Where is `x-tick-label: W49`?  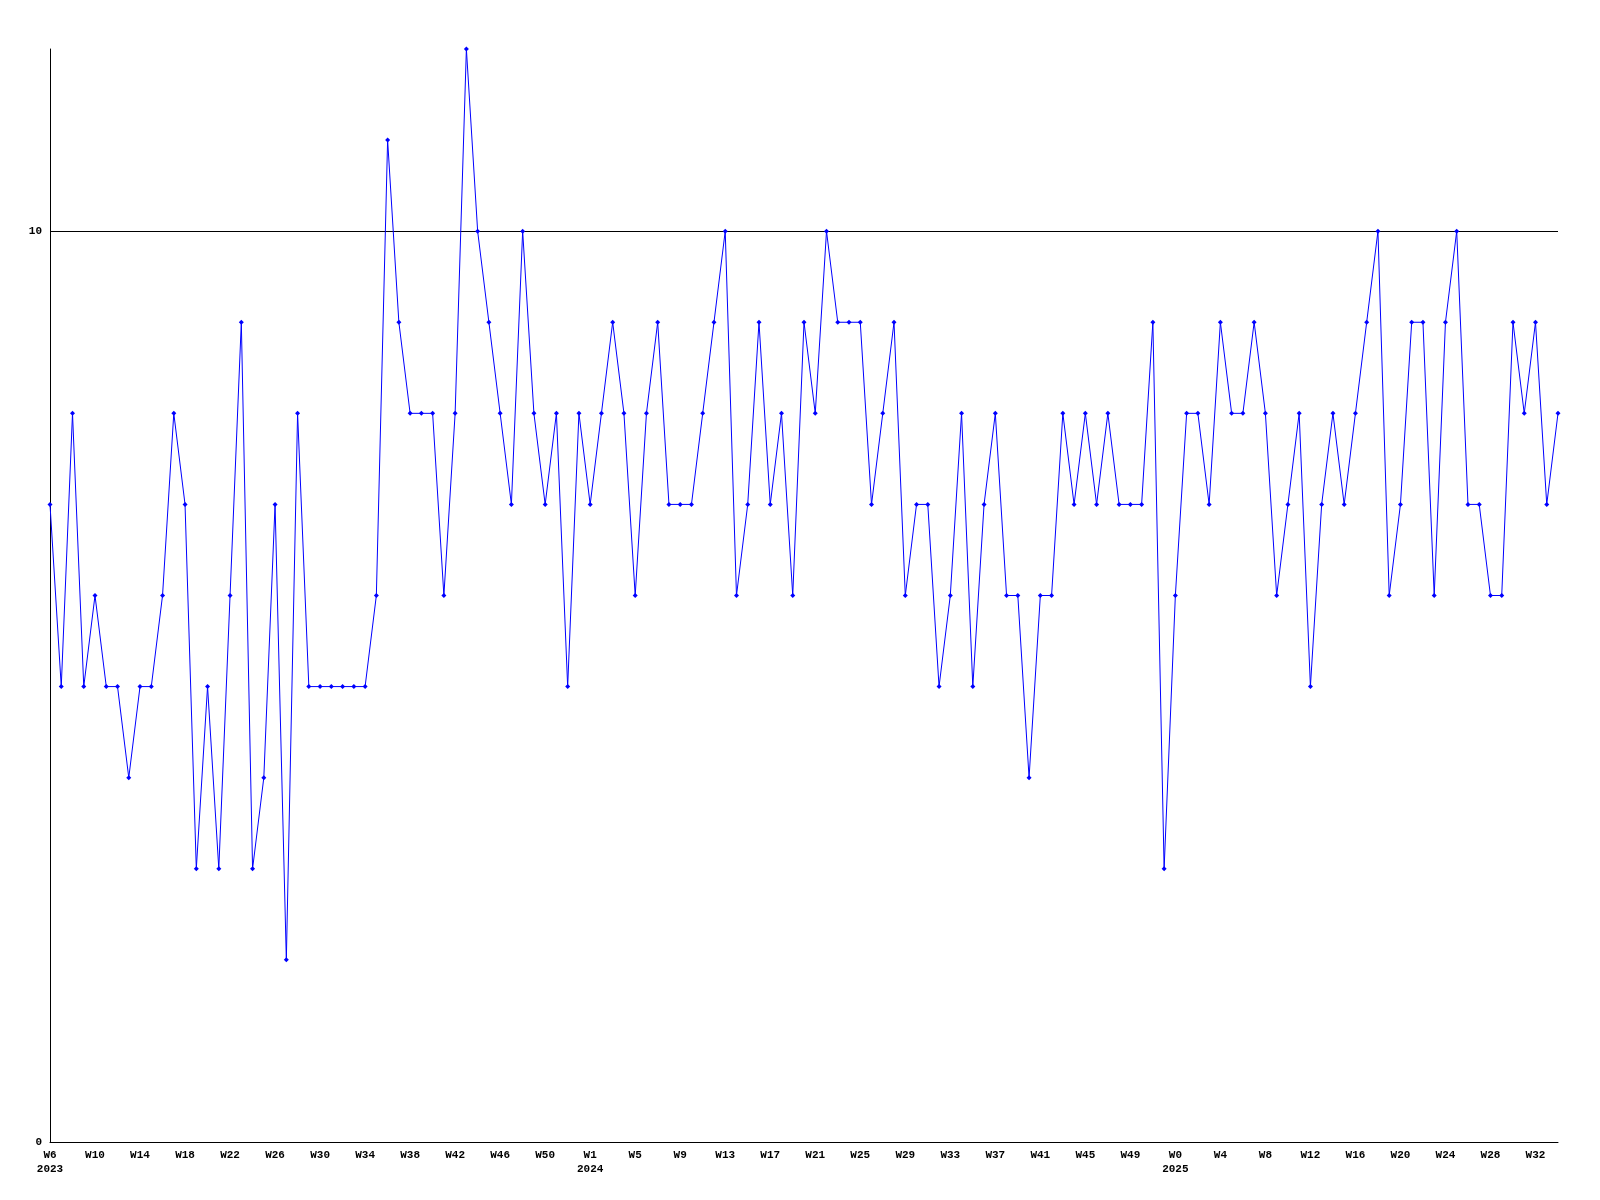 x-tick-label: W49 is located at coordinates (1130, 1155).